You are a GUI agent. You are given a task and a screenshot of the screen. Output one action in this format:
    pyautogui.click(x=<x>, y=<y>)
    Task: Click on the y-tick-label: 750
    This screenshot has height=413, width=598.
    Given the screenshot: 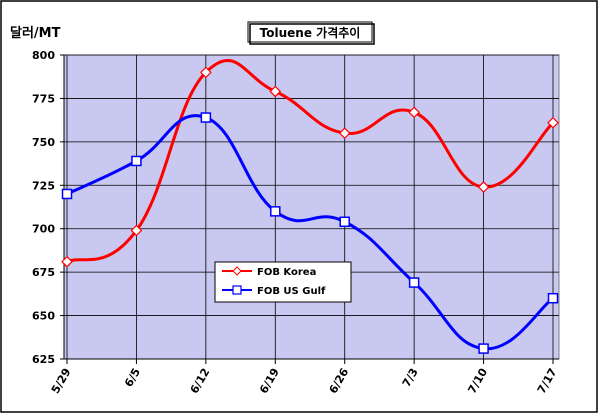 What is the action you would take?
    pyautogui.click(x=43, y=142)
    